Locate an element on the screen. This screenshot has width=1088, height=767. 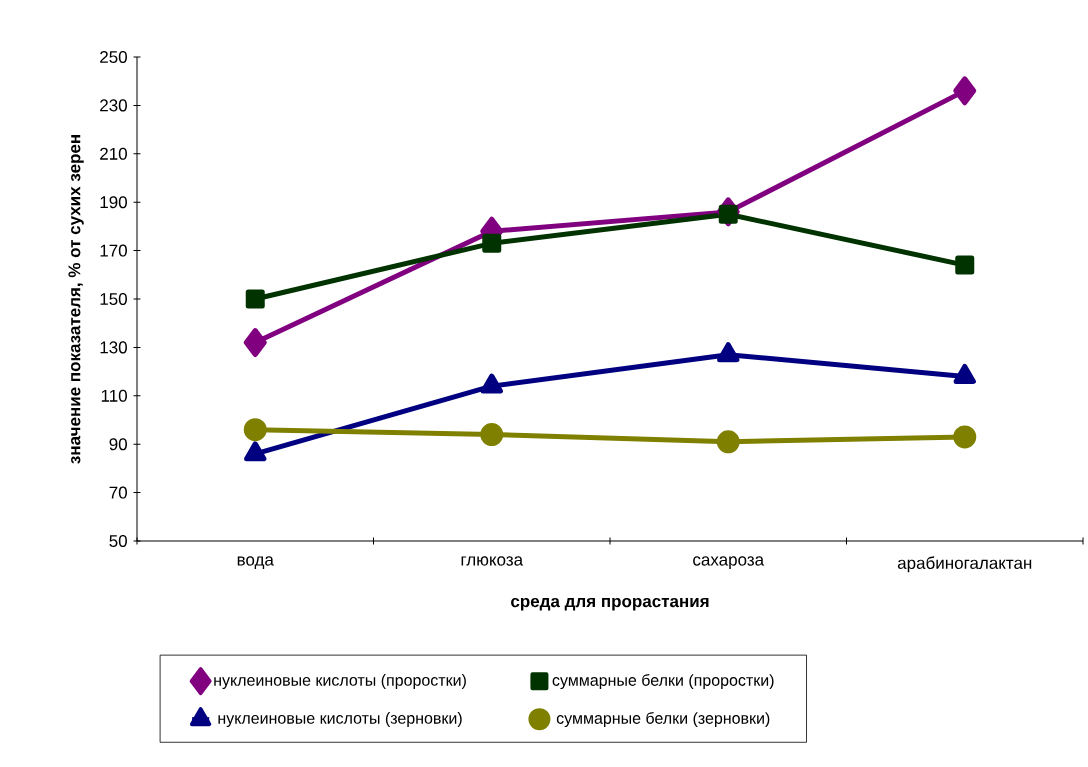
x-axis-title: среда для прорастания is located at coordinates (610, 604).